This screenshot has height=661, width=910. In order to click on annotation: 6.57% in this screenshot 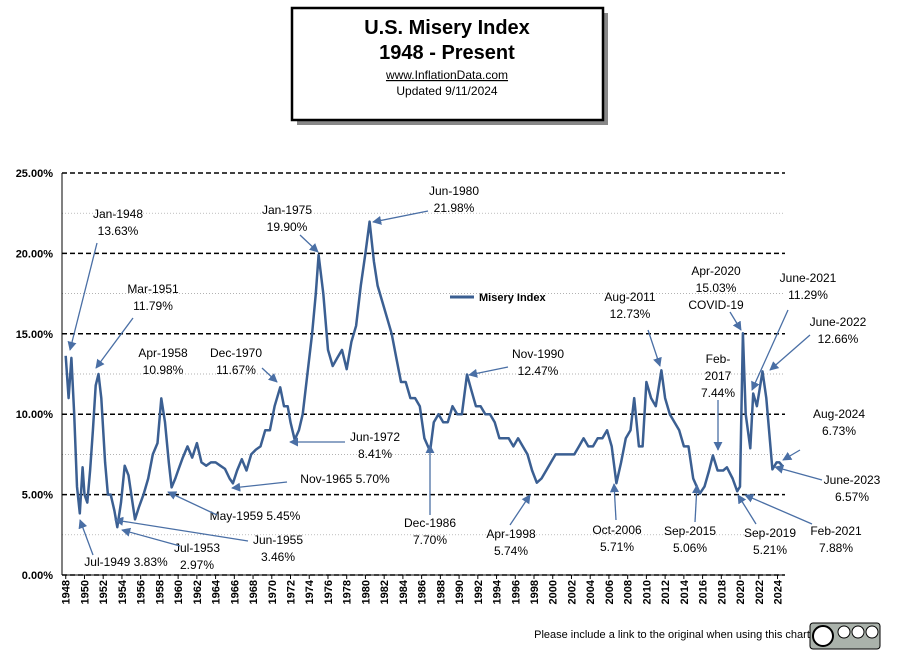, I will do `click(852, 497)`.